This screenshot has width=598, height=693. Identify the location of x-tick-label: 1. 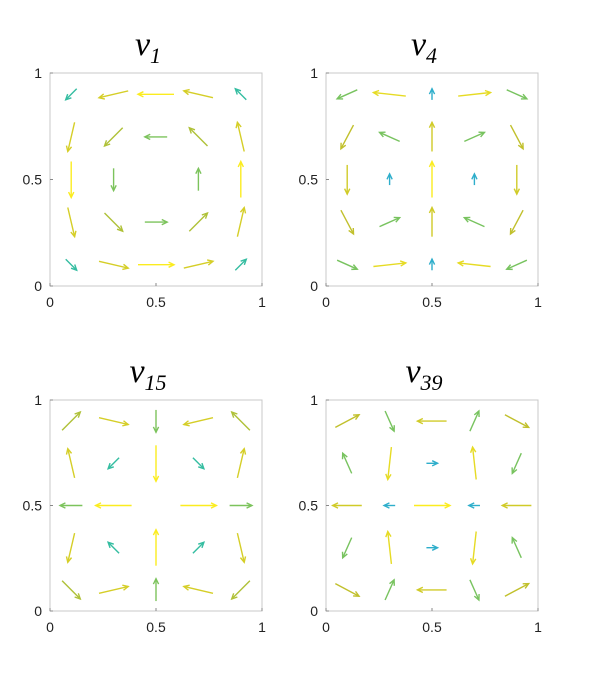
(538, 302).